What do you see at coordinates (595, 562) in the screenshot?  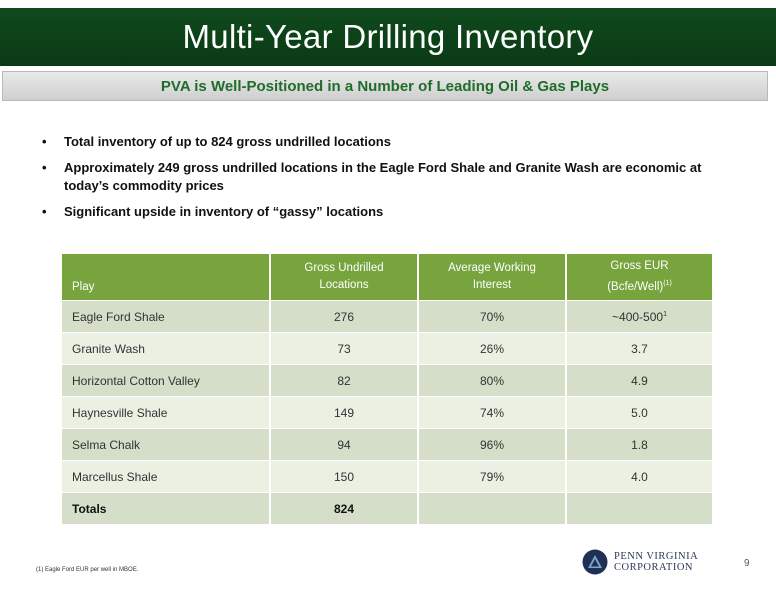 I see `triangle-globe-icon` at bounding box center [595, 562].